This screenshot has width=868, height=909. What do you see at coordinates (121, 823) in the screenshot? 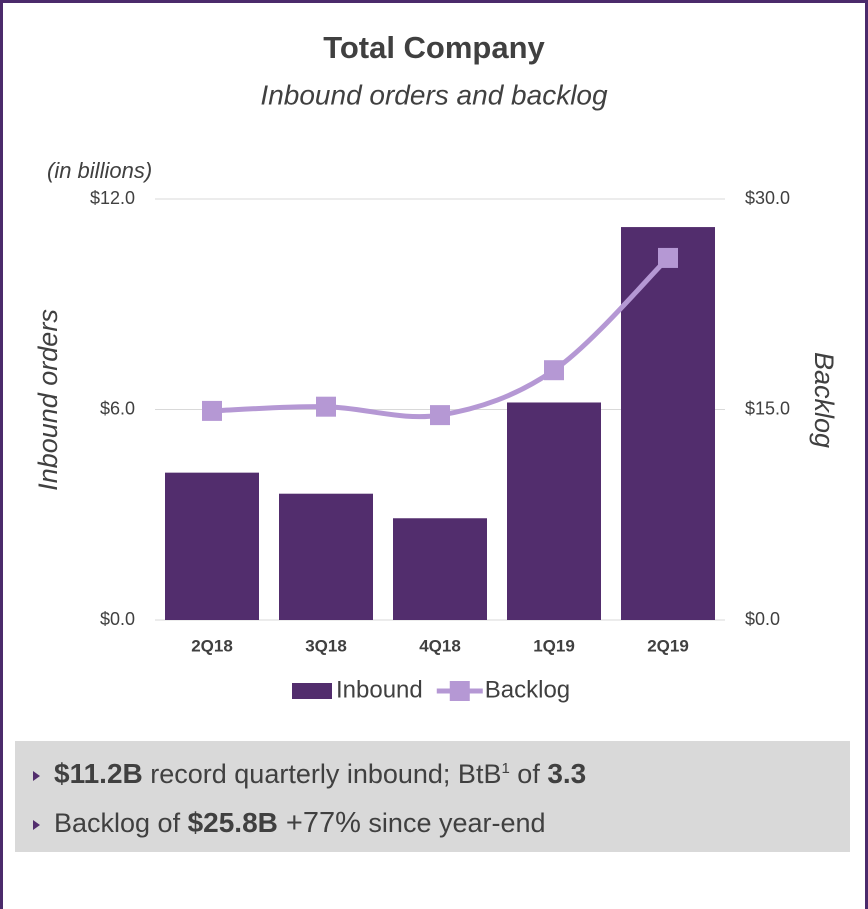
I see `note-text: Backlog of` at bounding box center [121, 823].